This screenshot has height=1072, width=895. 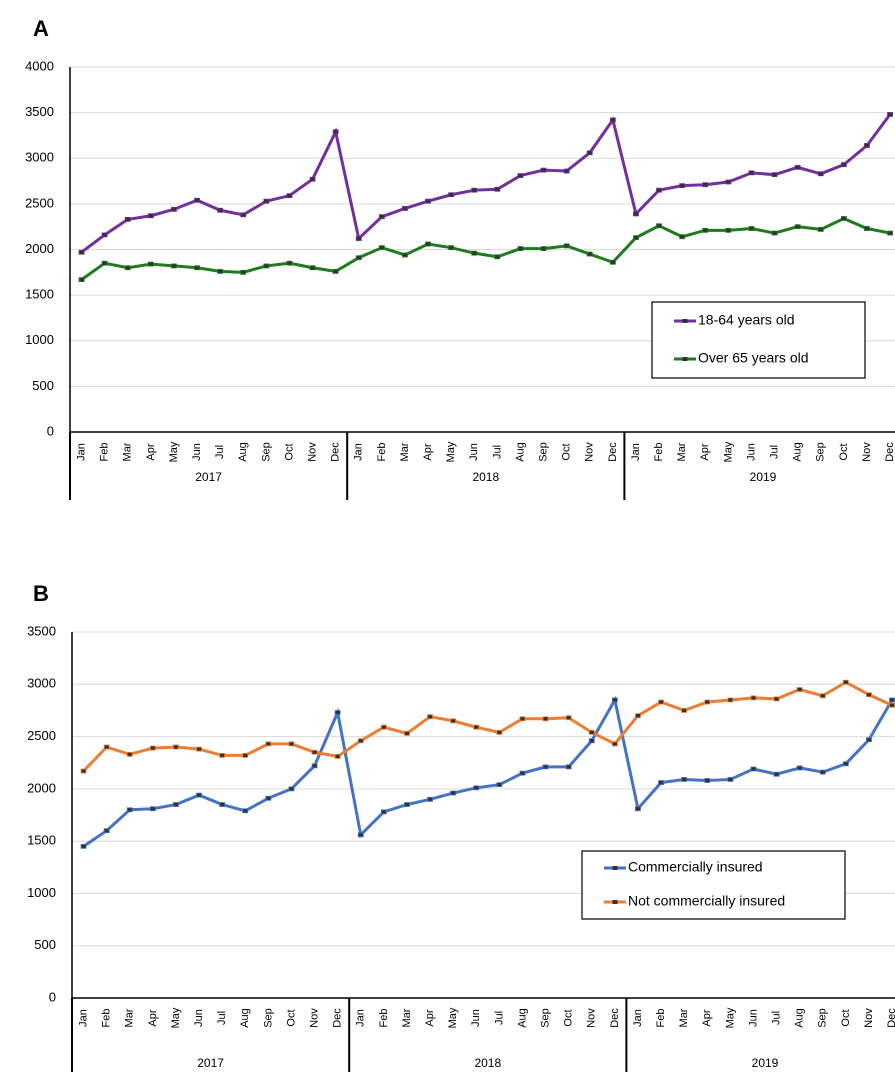 I want to click on series-line, so click(x=488, y=771).